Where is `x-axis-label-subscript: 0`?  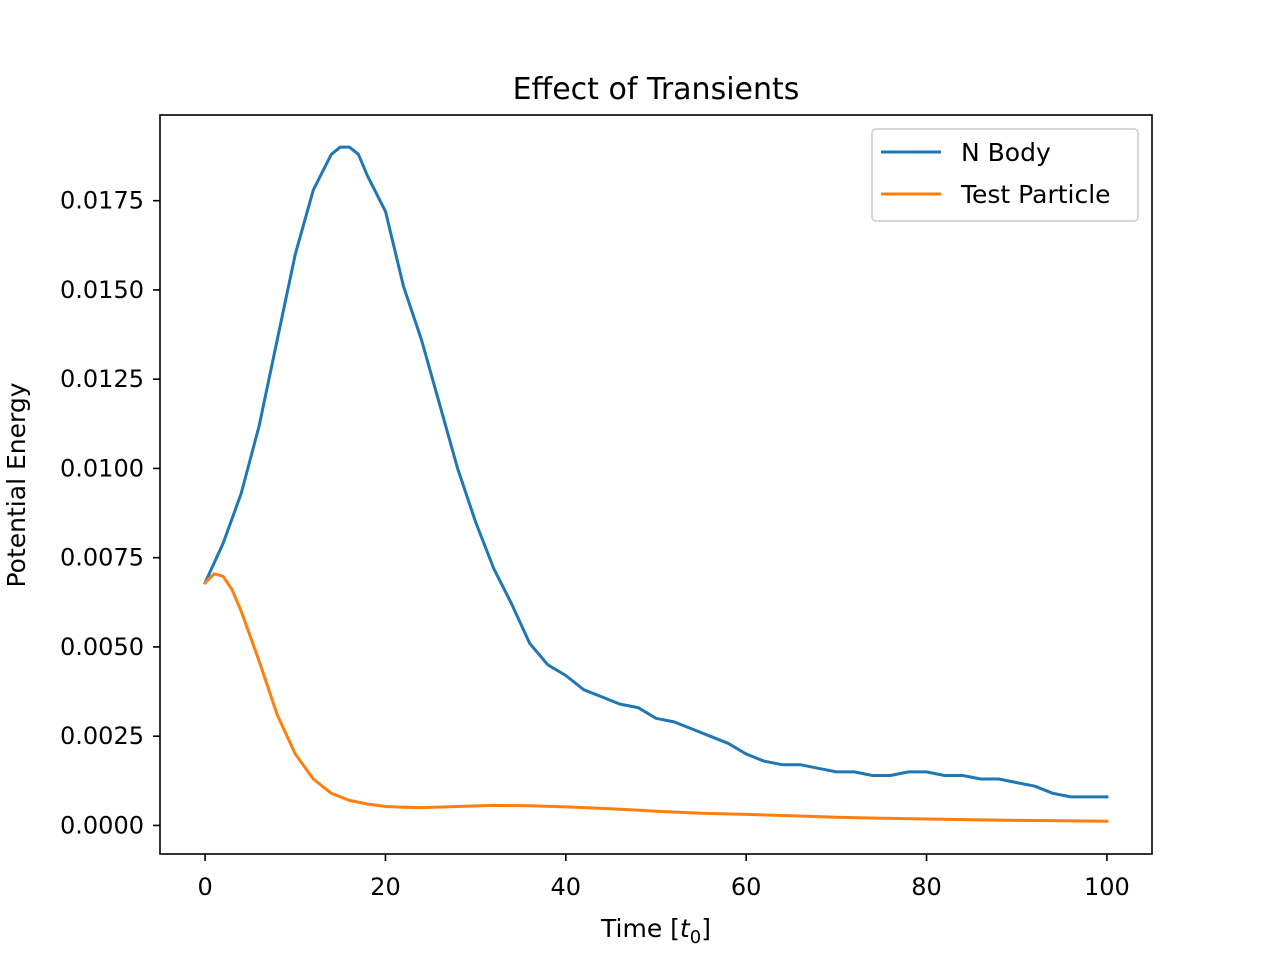 x-axis-label-subscript: 0 is located at coordinates (695, 937).